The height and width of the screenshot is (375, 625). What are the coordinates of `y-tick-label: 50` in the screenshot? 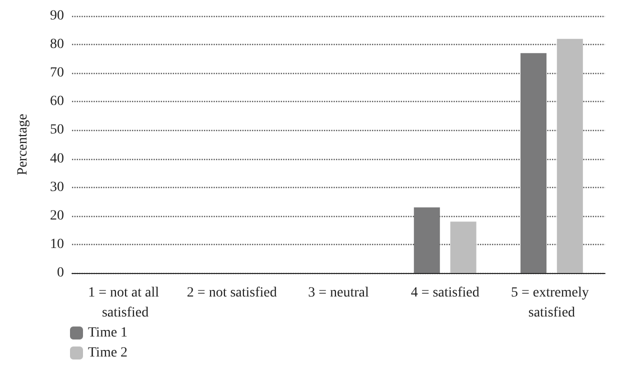 It's located at (57, 130).